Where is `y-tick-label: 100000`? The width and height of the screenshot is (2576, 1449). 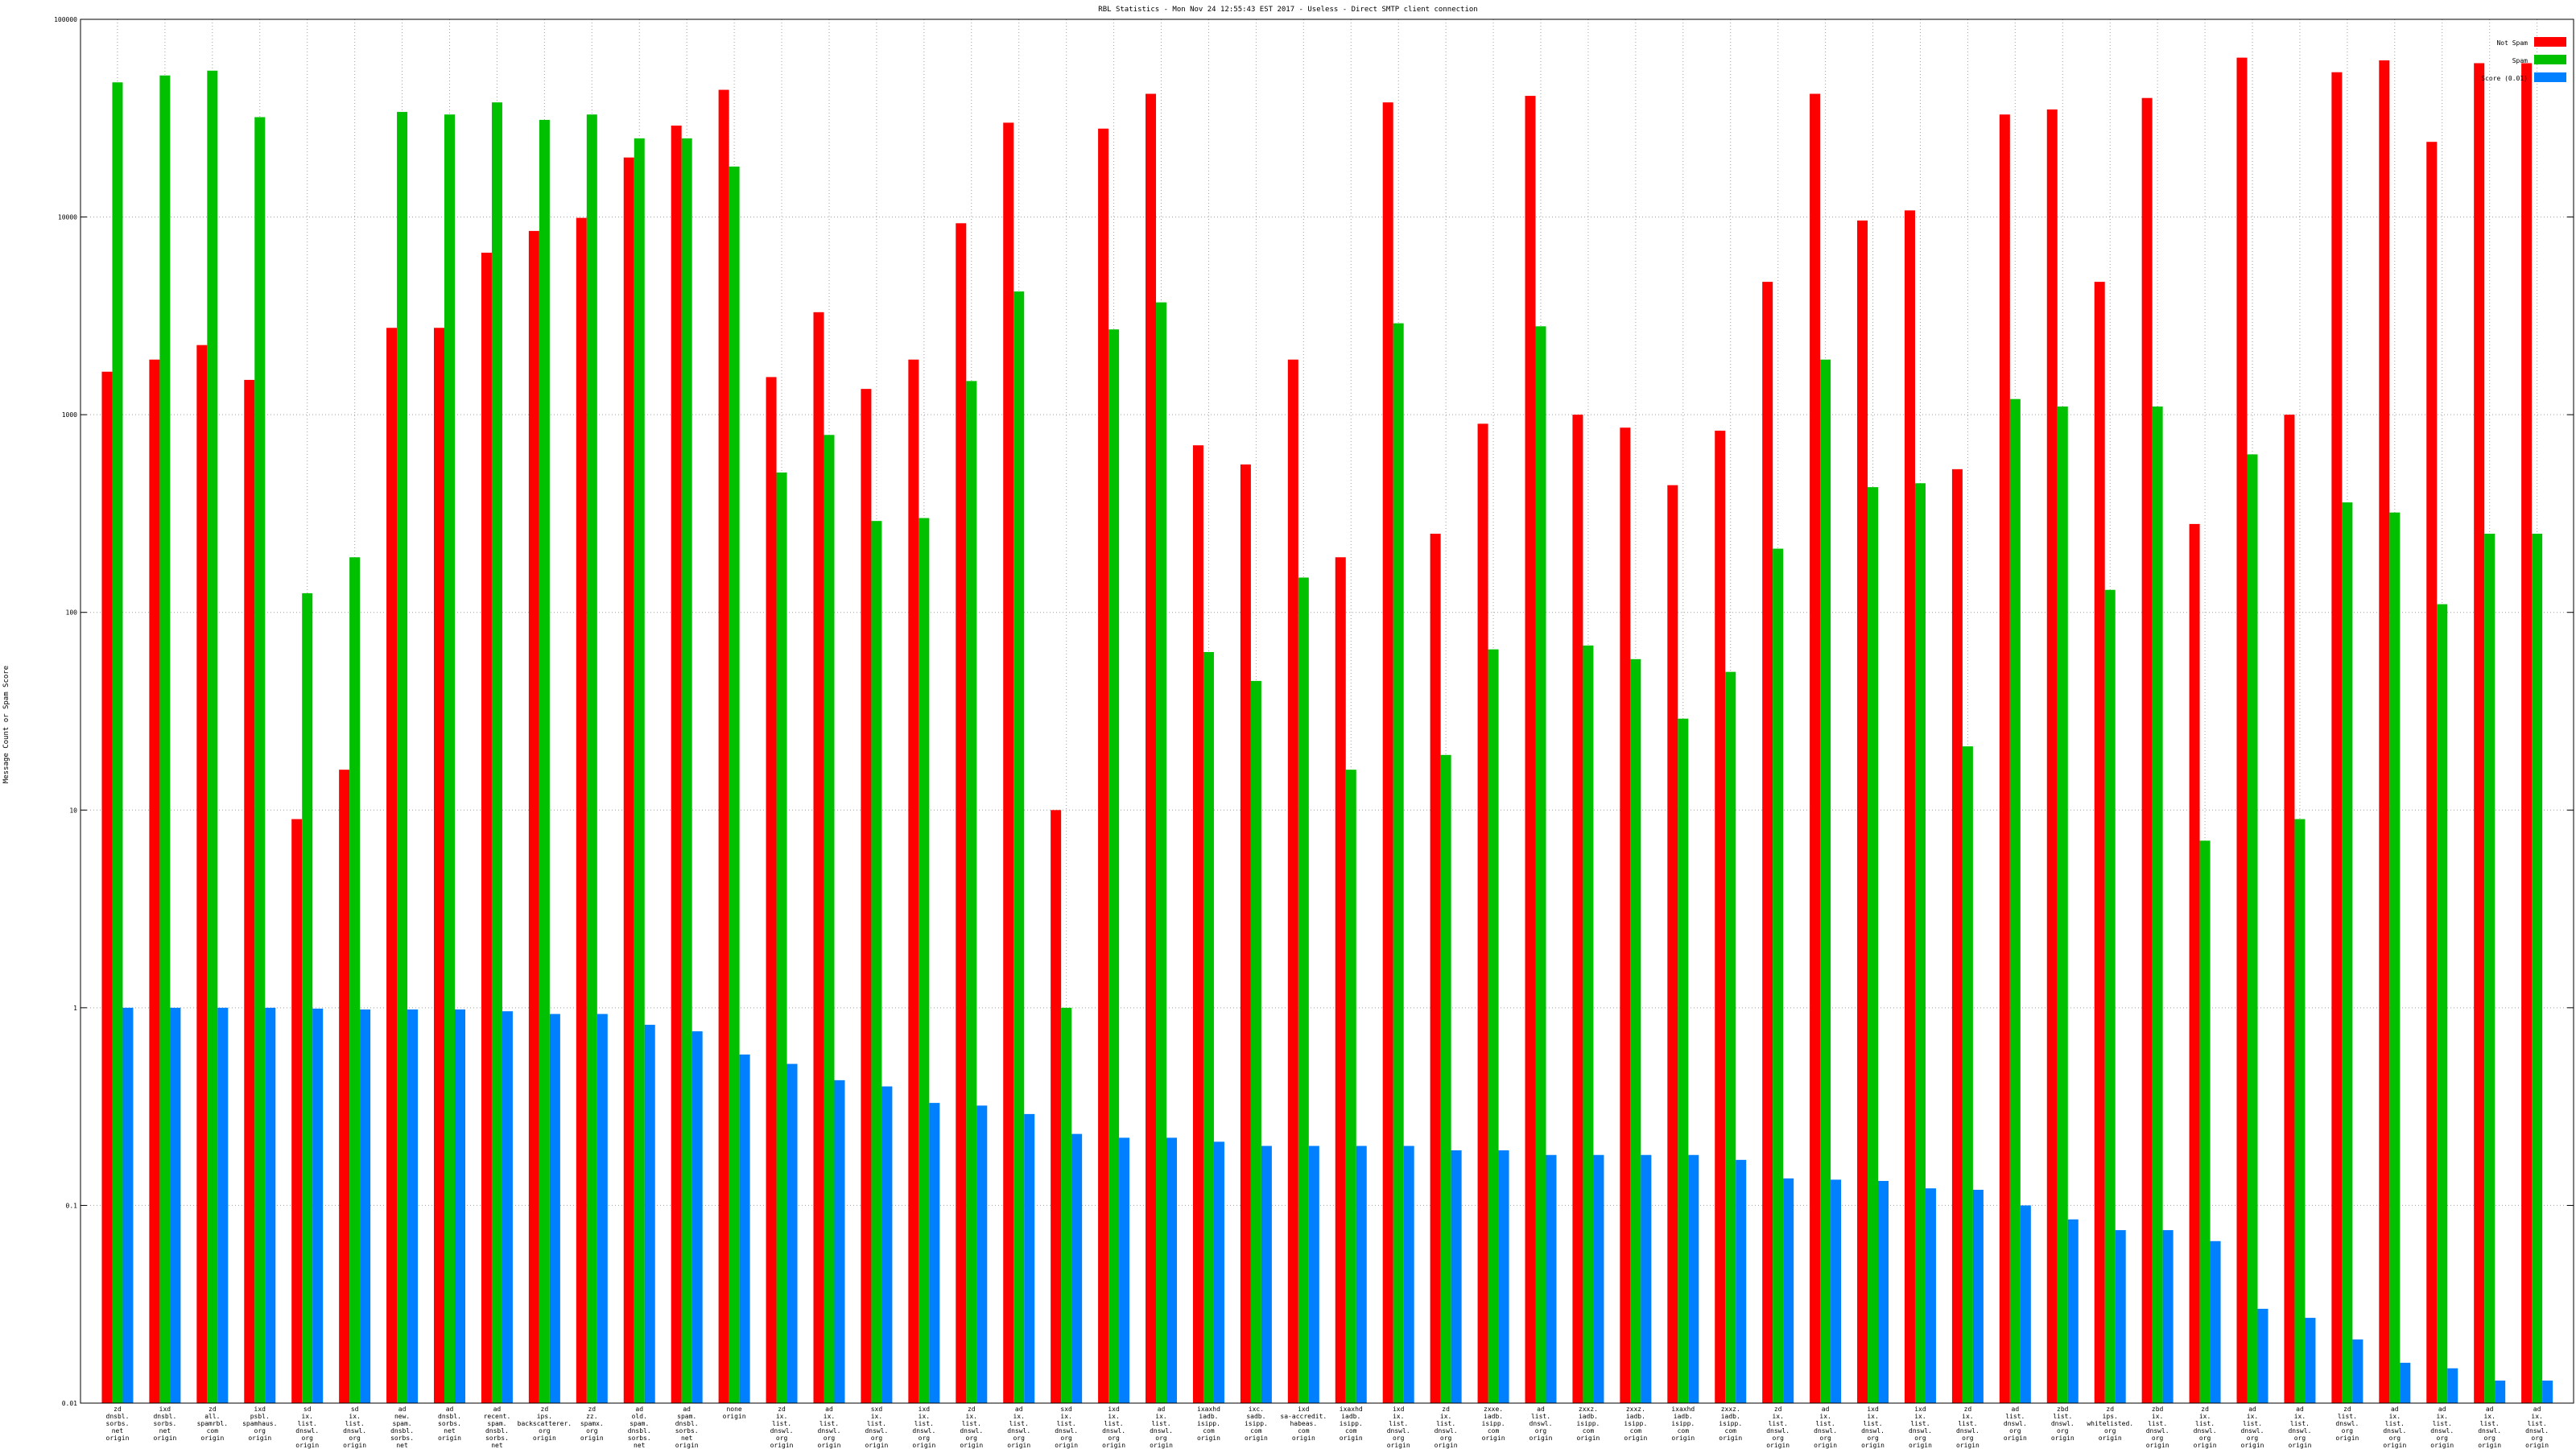
y-tick-label: 100000 is located at coordinates (65, 19).